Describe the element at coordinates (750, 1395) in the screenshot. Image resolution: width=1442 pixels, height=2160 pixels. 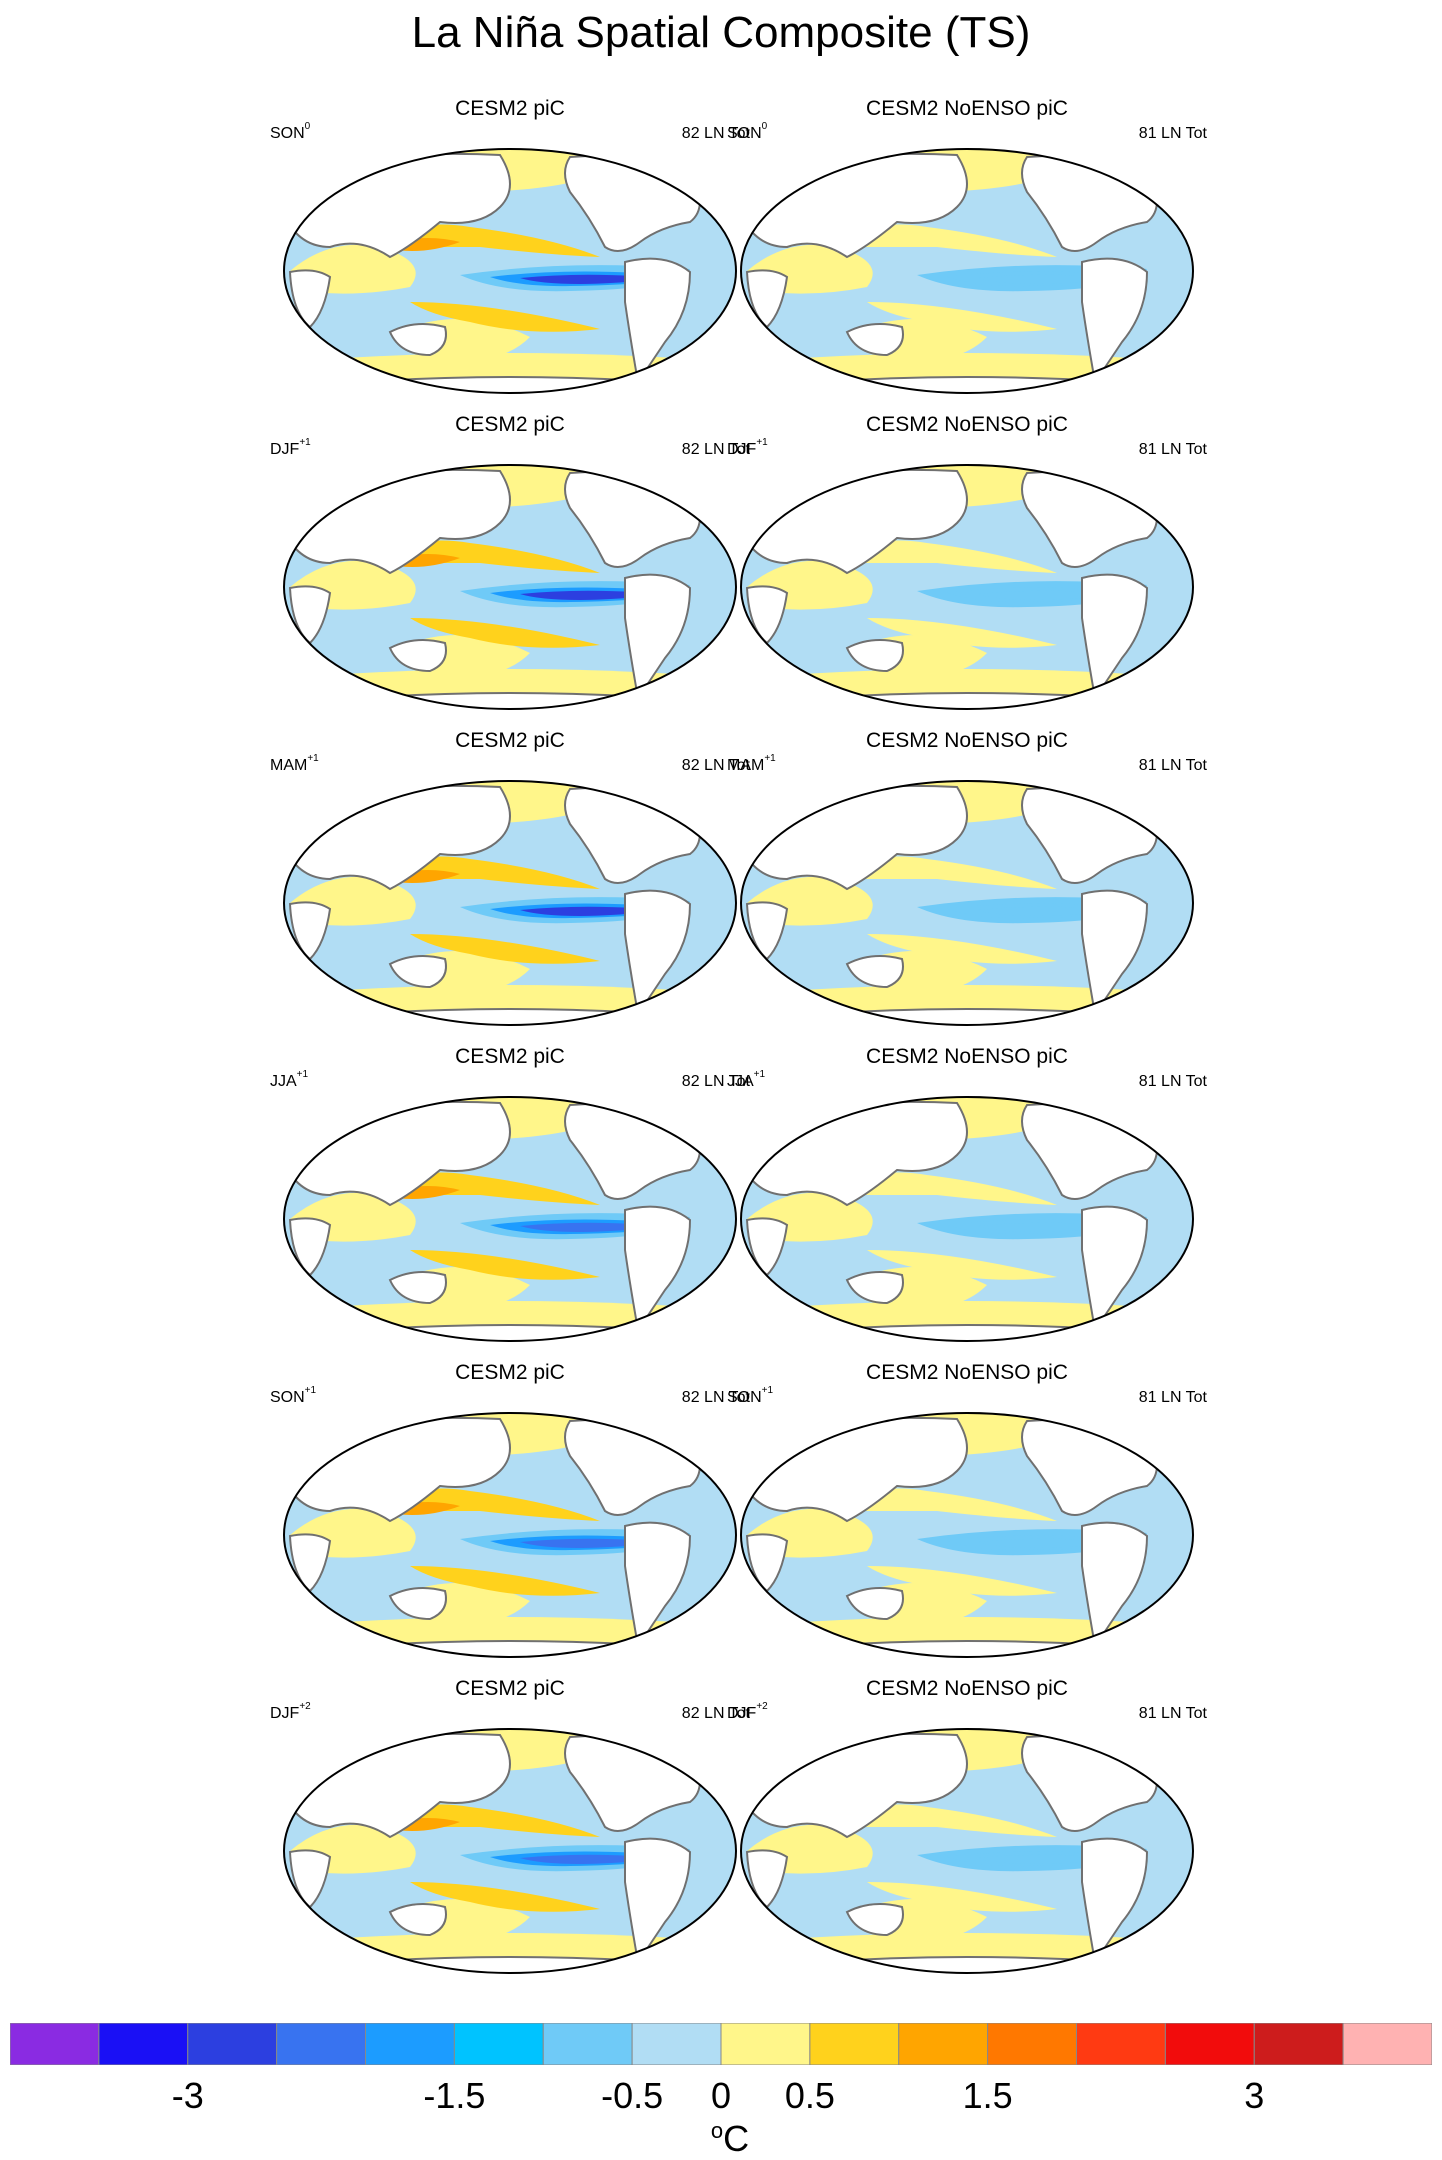
I see `season-label: SON+1` at that location.